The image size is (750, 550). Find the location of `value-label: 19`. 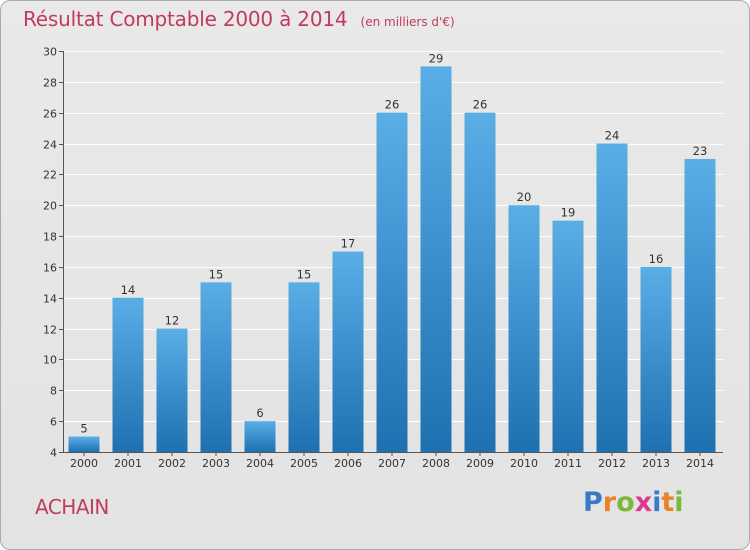

value-label: 19 is located at coordinates (568, 213).